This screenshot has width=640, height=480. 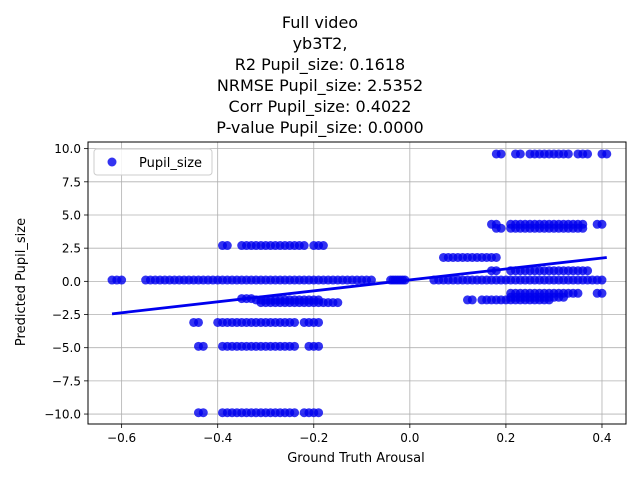 I want to click on legend-marker, so click(x=112, y=162).